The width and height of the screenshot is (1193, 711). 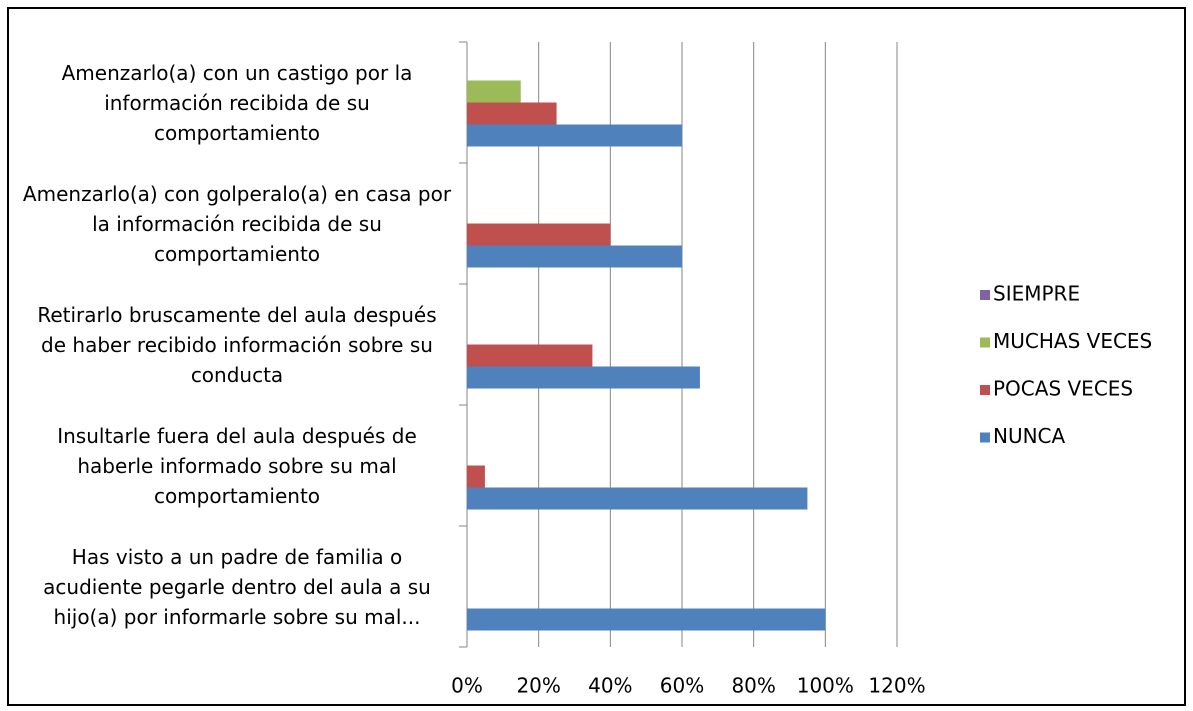 What do you see at coordinates (1072, 341) in the screenshot?
I see `legend-label: MUCHAS VECES` at bounding box center [1072, 341].